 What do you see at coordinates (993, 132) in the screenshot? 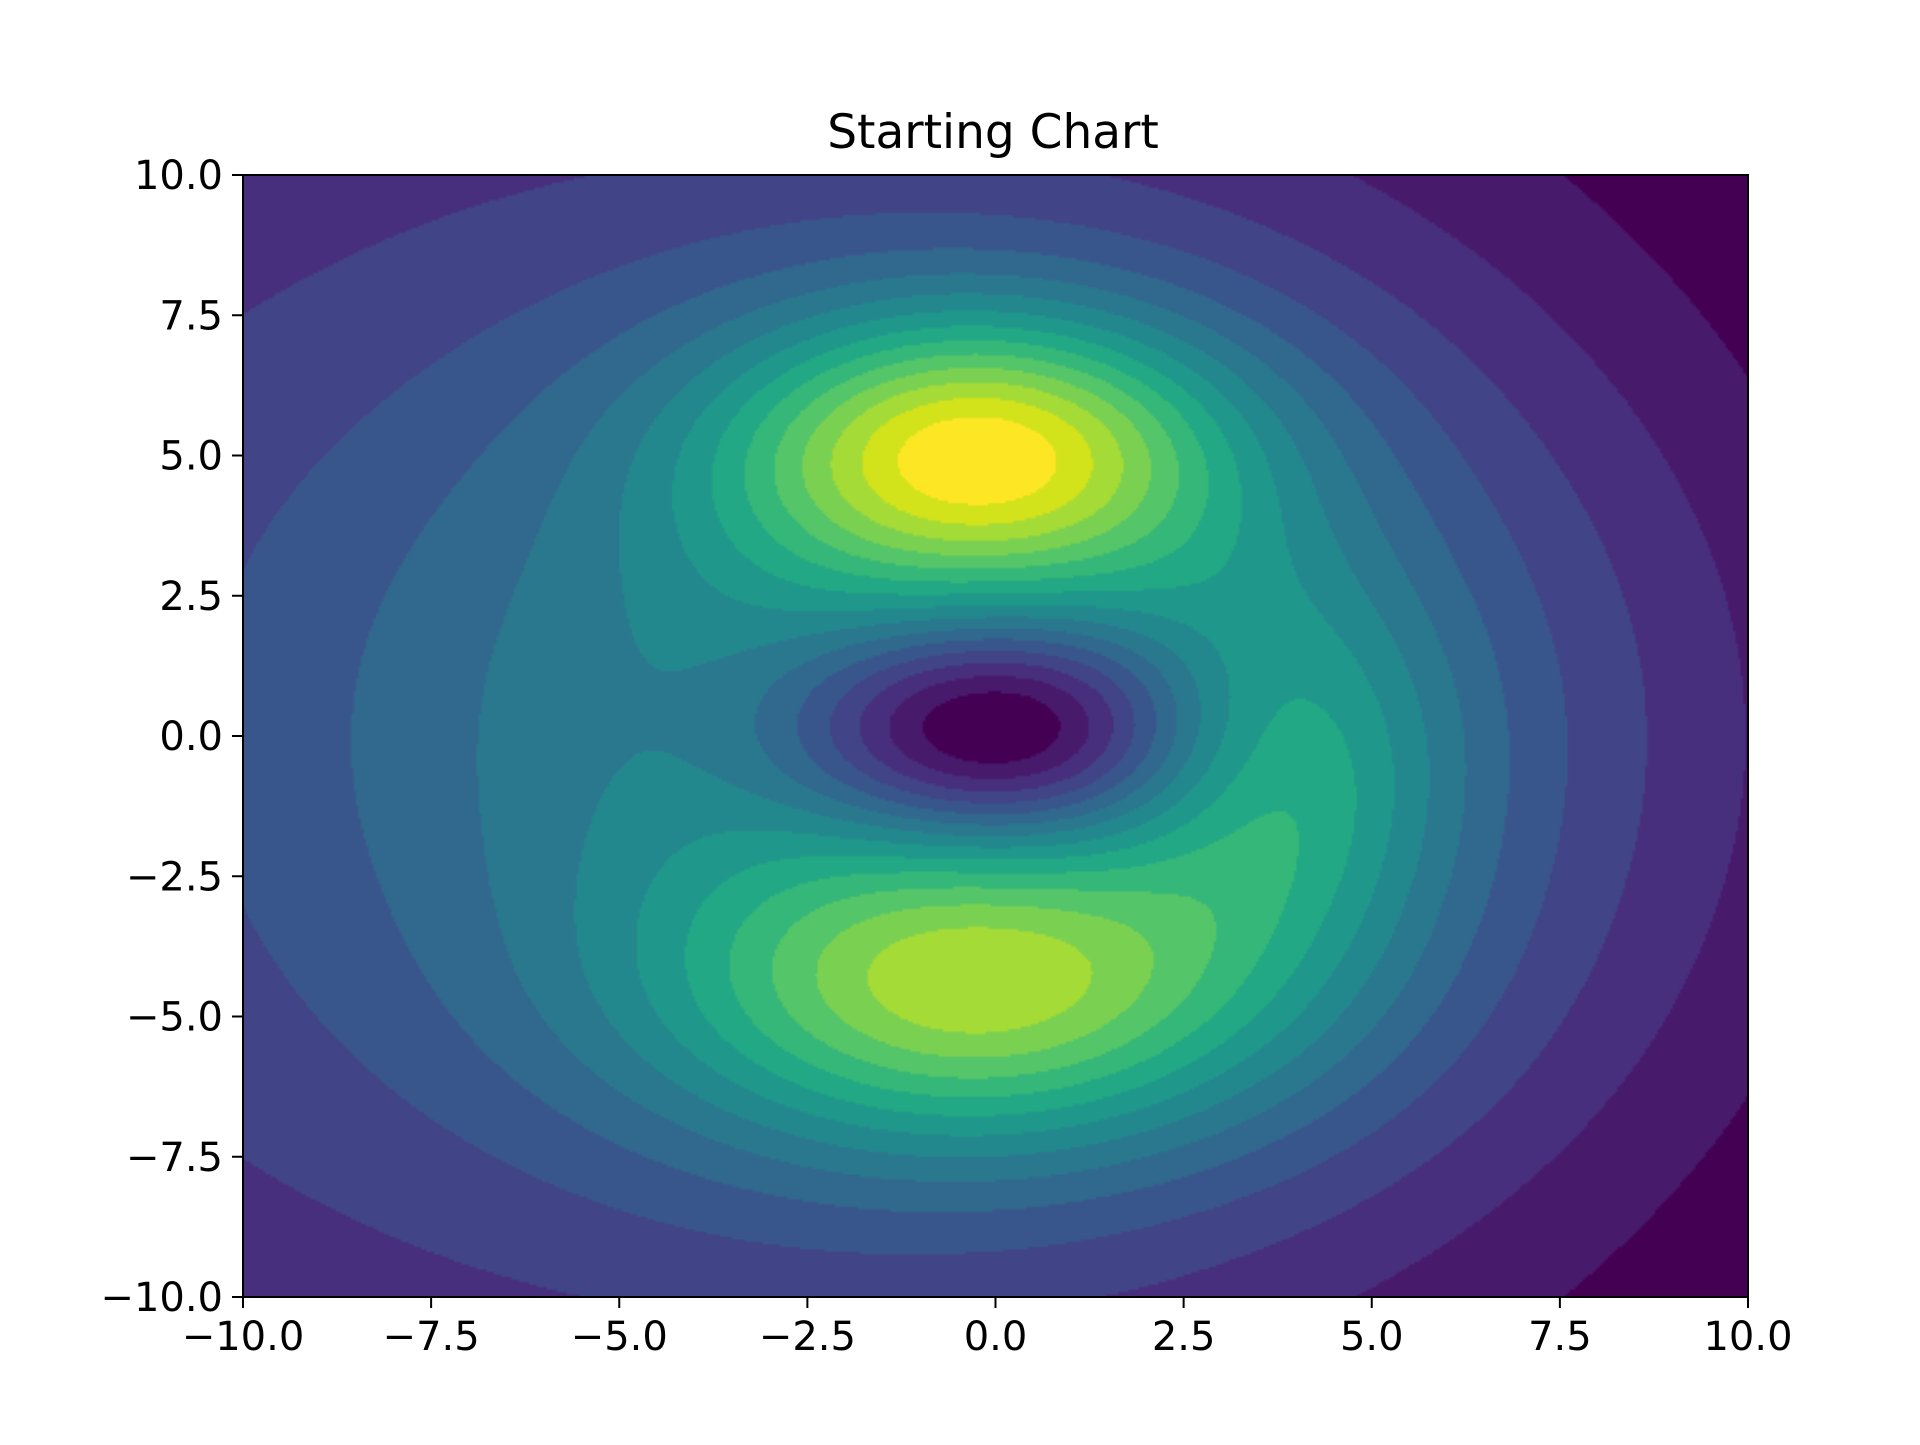
I see `chart-title: Starting Chart` at bounding box center [993, 132].